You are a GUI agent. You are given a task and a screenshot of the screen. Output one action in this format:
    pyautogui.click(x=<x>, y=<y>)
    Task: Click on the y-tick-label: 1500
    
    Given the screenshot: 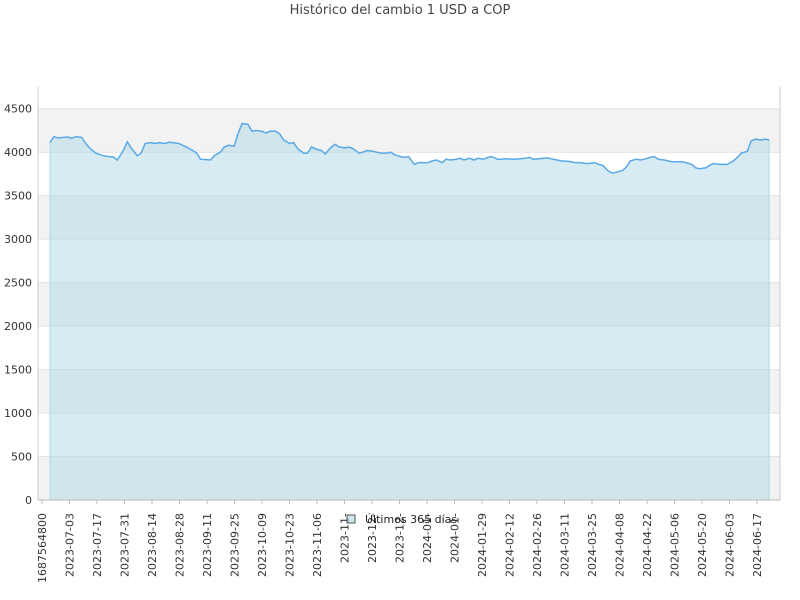 What is the action you would take?
    pyautogui.click(x=18, y=370)
    